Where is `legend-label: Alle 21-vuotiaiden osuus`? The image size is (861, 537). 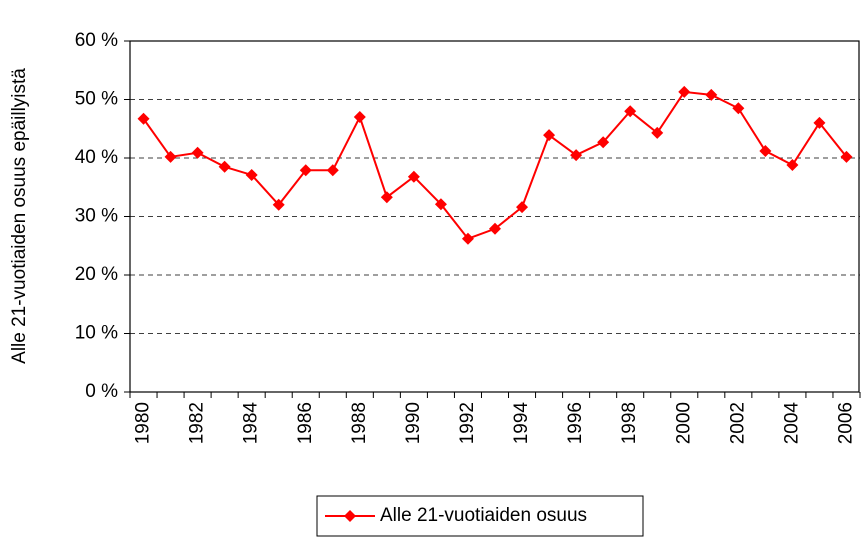
legend-label: Alle 21-vuotiaiden osuus is located at coordinates (483, 515).